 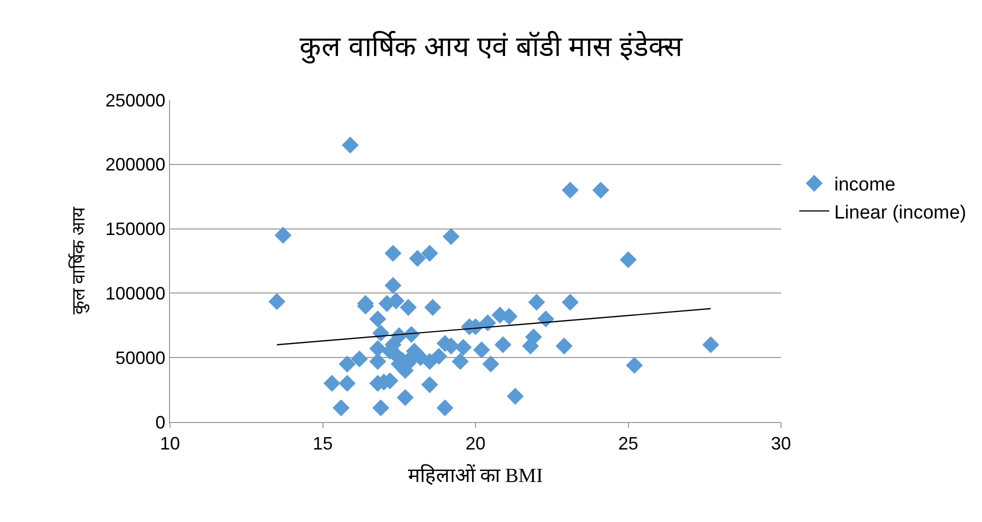 What do you see at coordinates (160, 422) in the screenshot?
I see `y-tick-label: 0` at bounding box center [160, 422].